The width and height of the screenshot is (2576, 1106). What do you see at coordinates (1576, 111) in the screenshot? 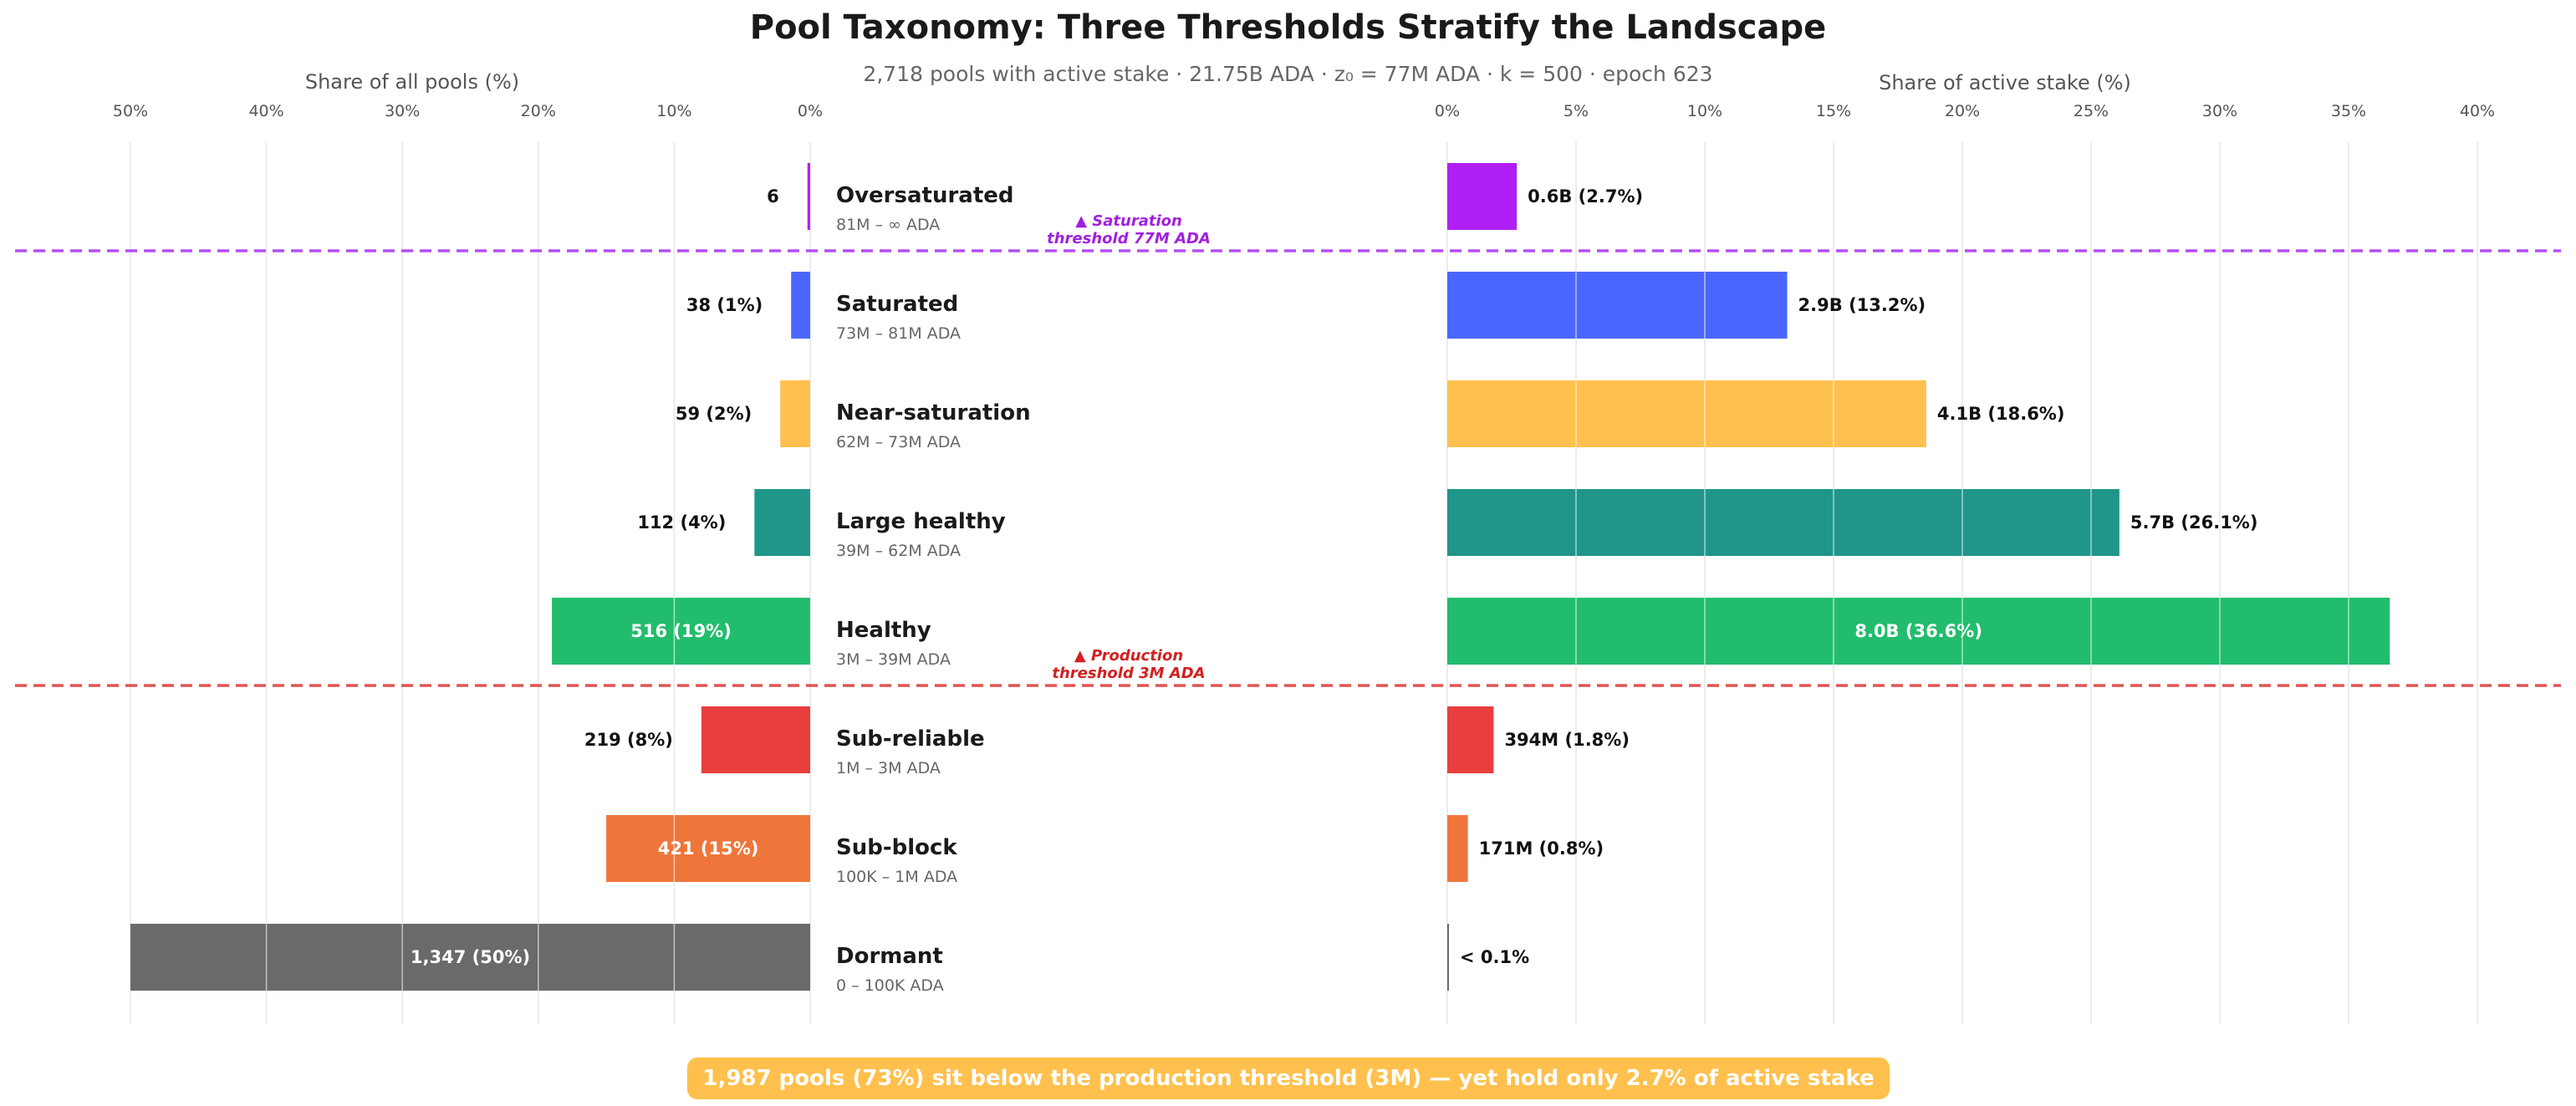
I see `right-tick-label: 5%` at bounding box center [1576, 111].